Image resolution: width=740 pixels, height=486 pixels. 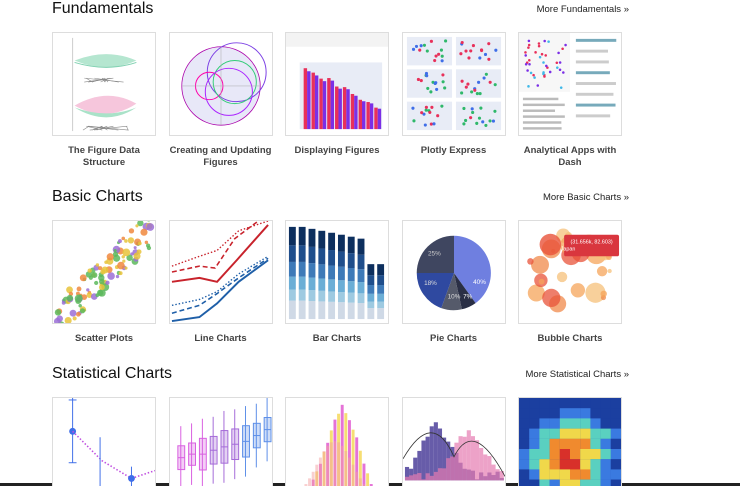 I want to click on thumbnail-label: 25%, so click(x=434, y=253).